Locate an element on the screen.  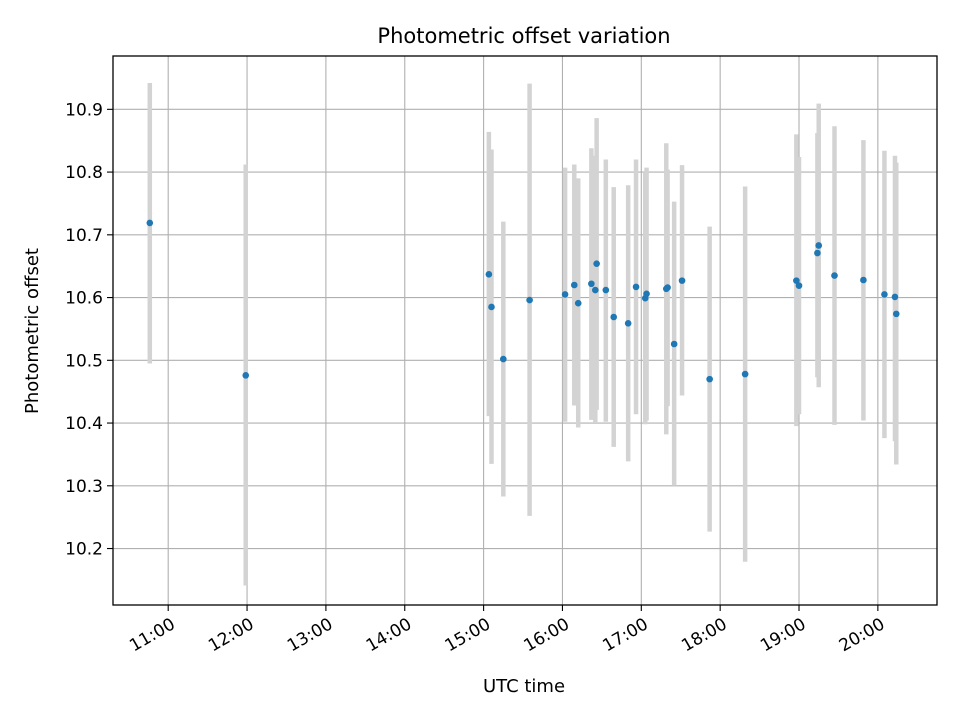
y-tick-label: 10.9 is located at coordinates (84, 110).